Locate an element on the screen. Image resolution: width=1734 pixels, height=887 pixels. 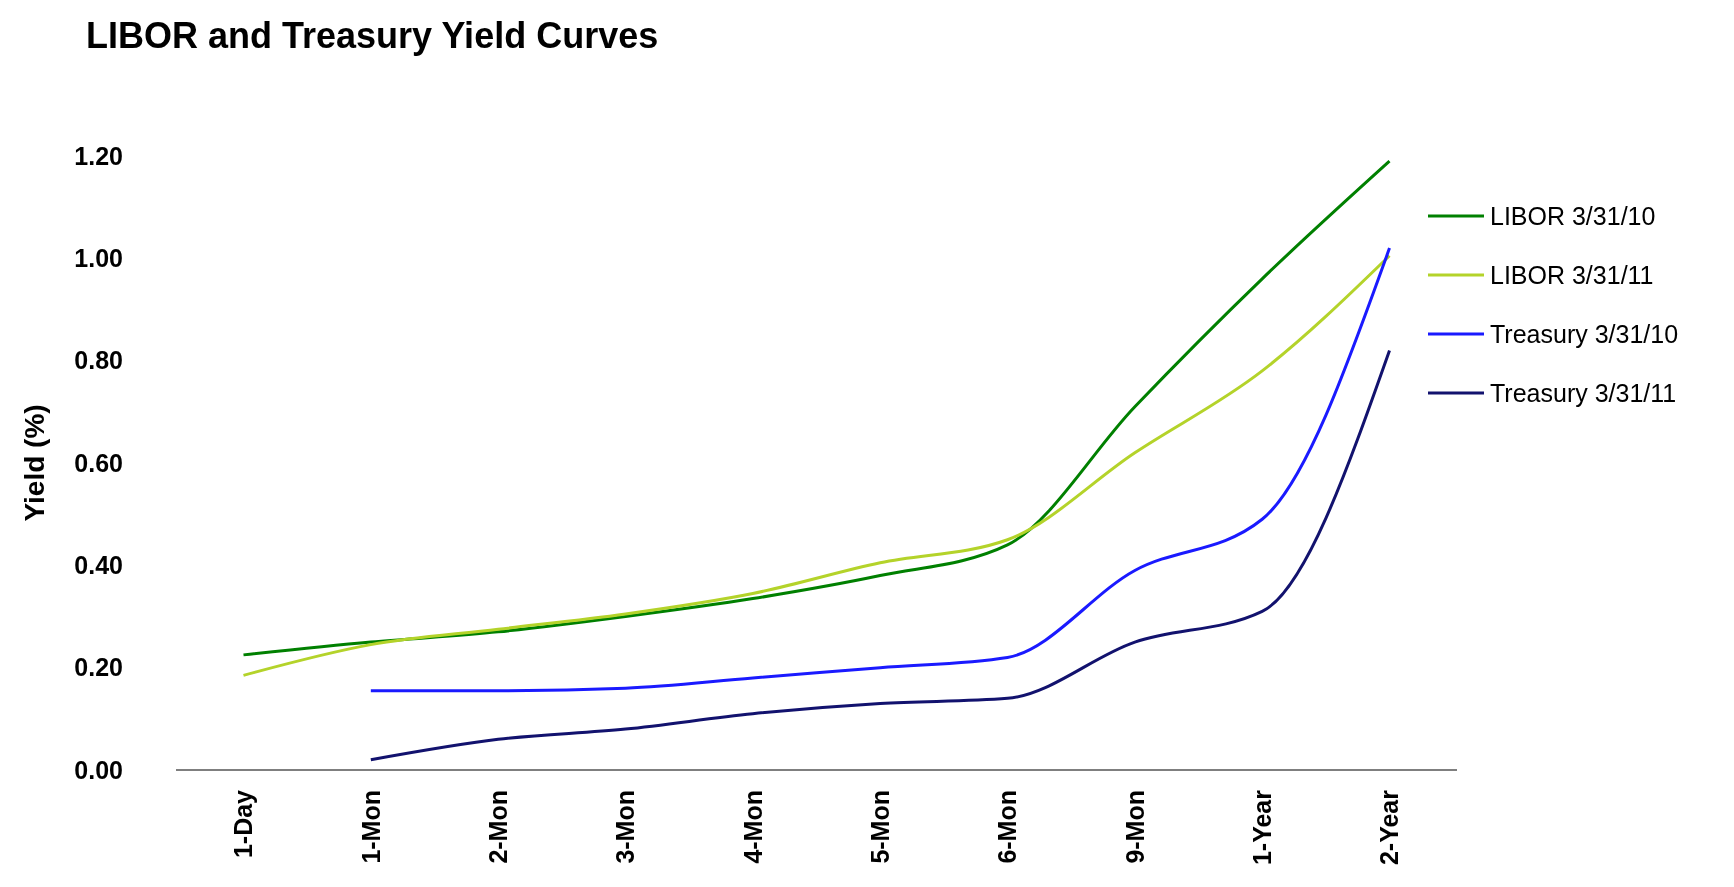
x-tick-label: 1-Mon is located at coordinates (370, 827).